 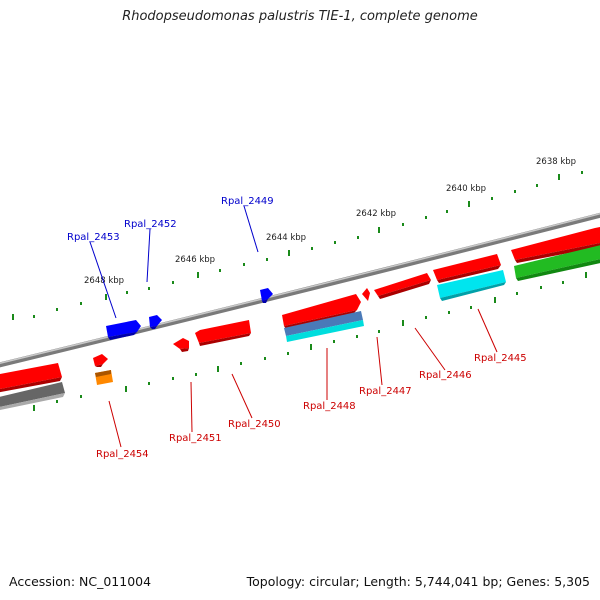 What do you see at coordinates (181, 345) in the screenshot?
I see `gene-rpal-2451-arrow` at bounding box center [181, 345].